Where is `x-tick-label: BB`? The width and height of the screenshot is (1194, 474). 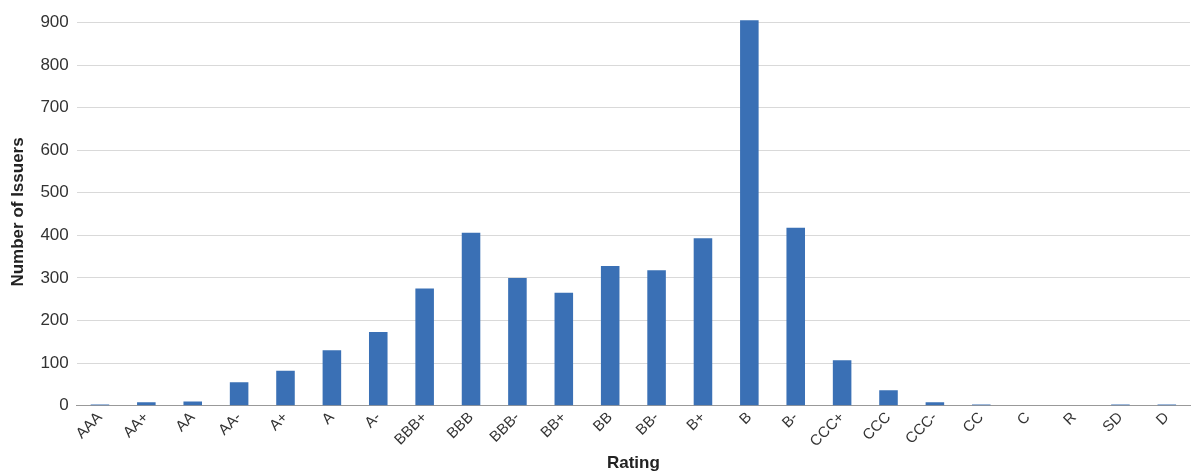
x-tick-label: BB is located at coordinates (602, 421).